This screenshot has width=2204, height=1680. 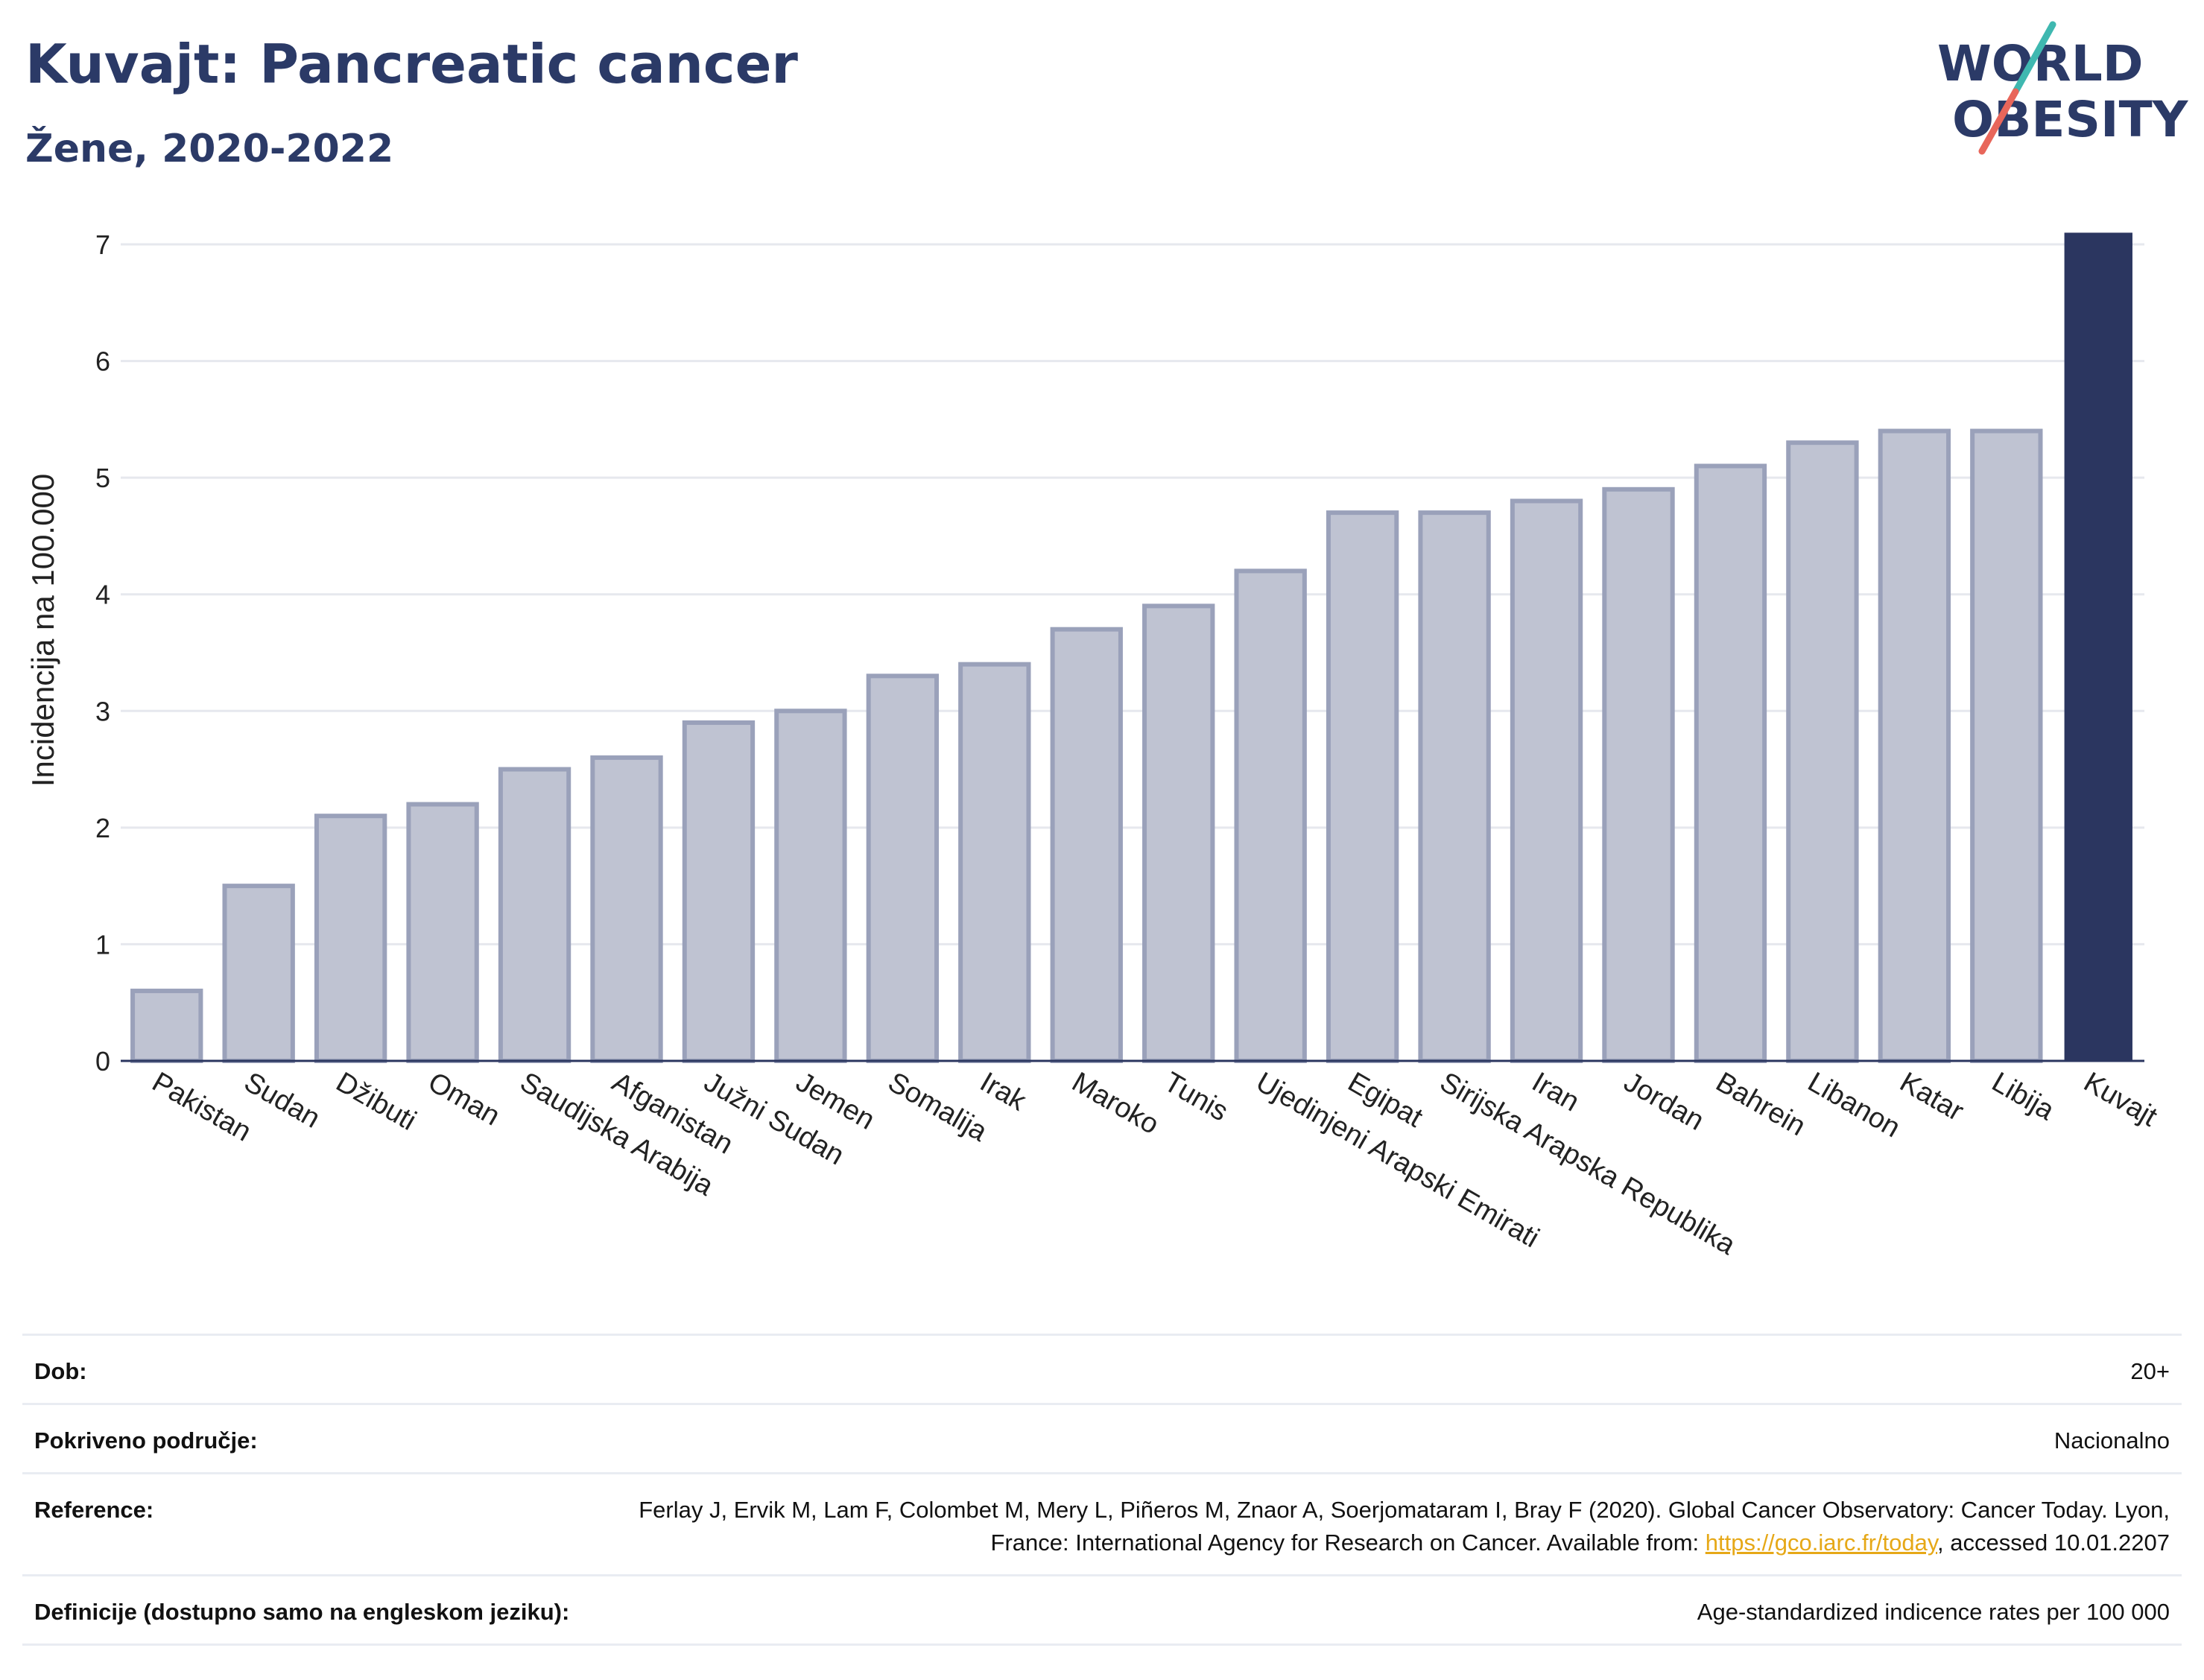 I want to click on reference-link: https://gco.iarc.fr/today, so click(x=1821, y=1543).